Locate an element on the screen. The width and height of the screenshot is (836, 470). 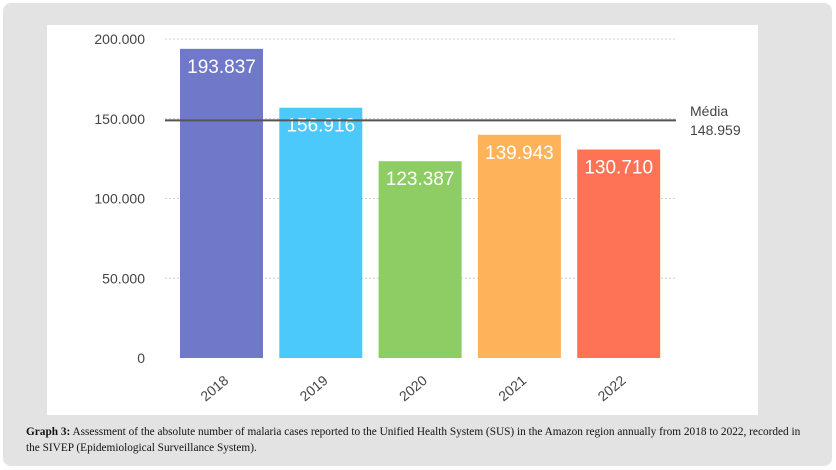
bar-2021 is located at coordinates (519, 246).